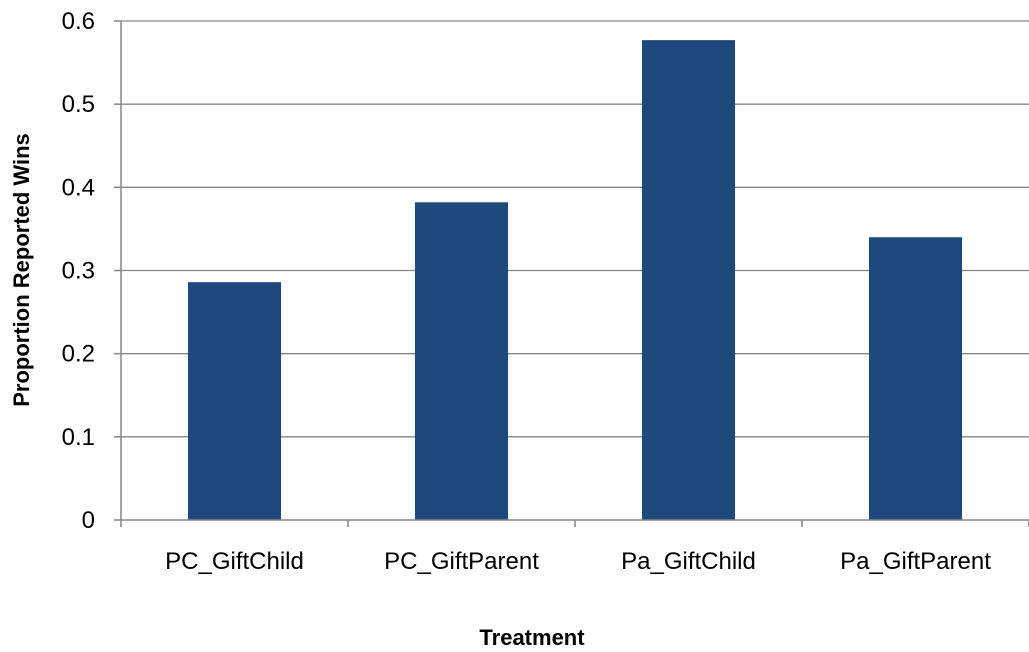  Describe the element at coordinates (915, 378) in the screenshot. I see `bar-pa-giftparent` at that location.